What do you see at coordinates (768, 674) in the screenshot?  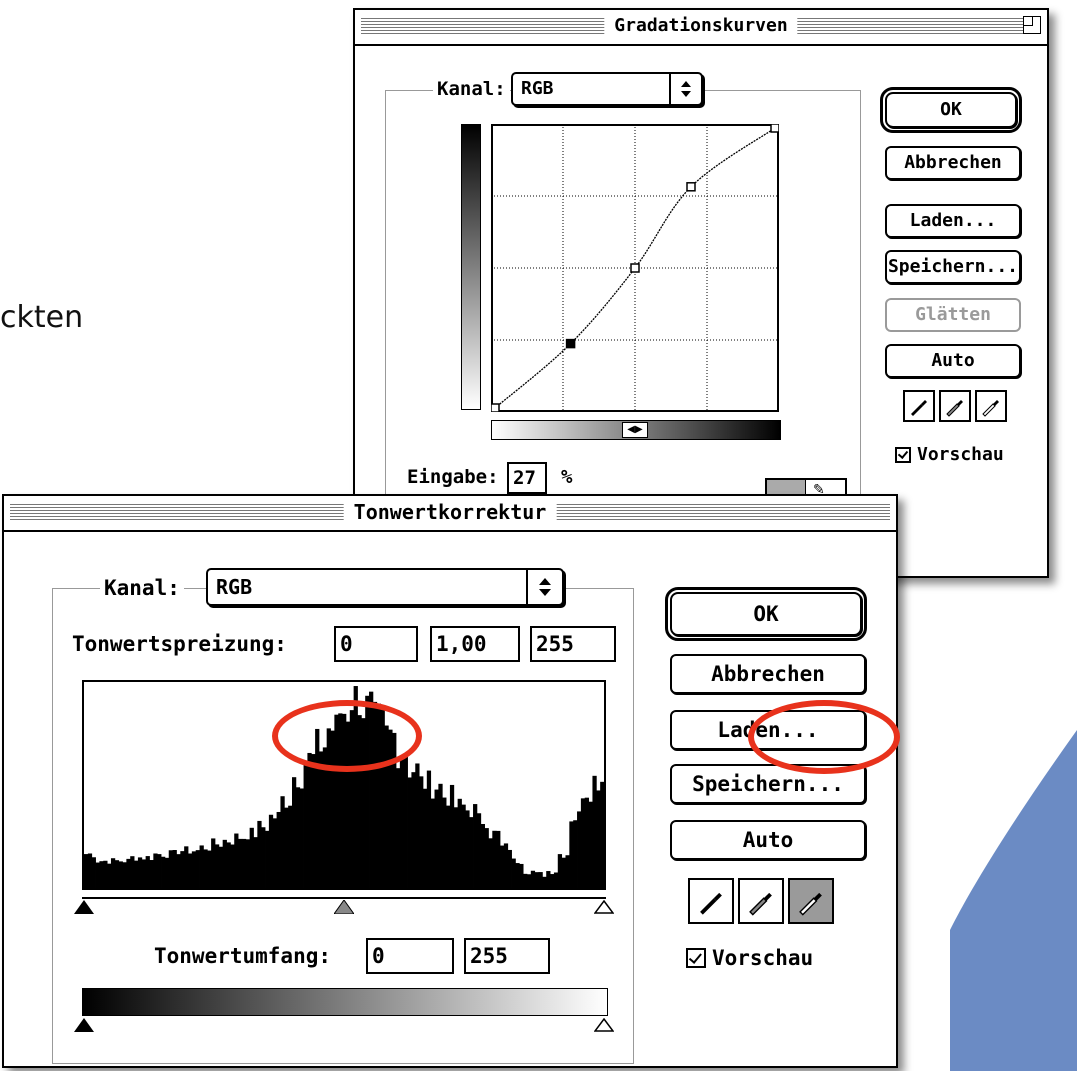 I see `levels-cancel-button: Abbrechen` at bounding box center [768, 674].